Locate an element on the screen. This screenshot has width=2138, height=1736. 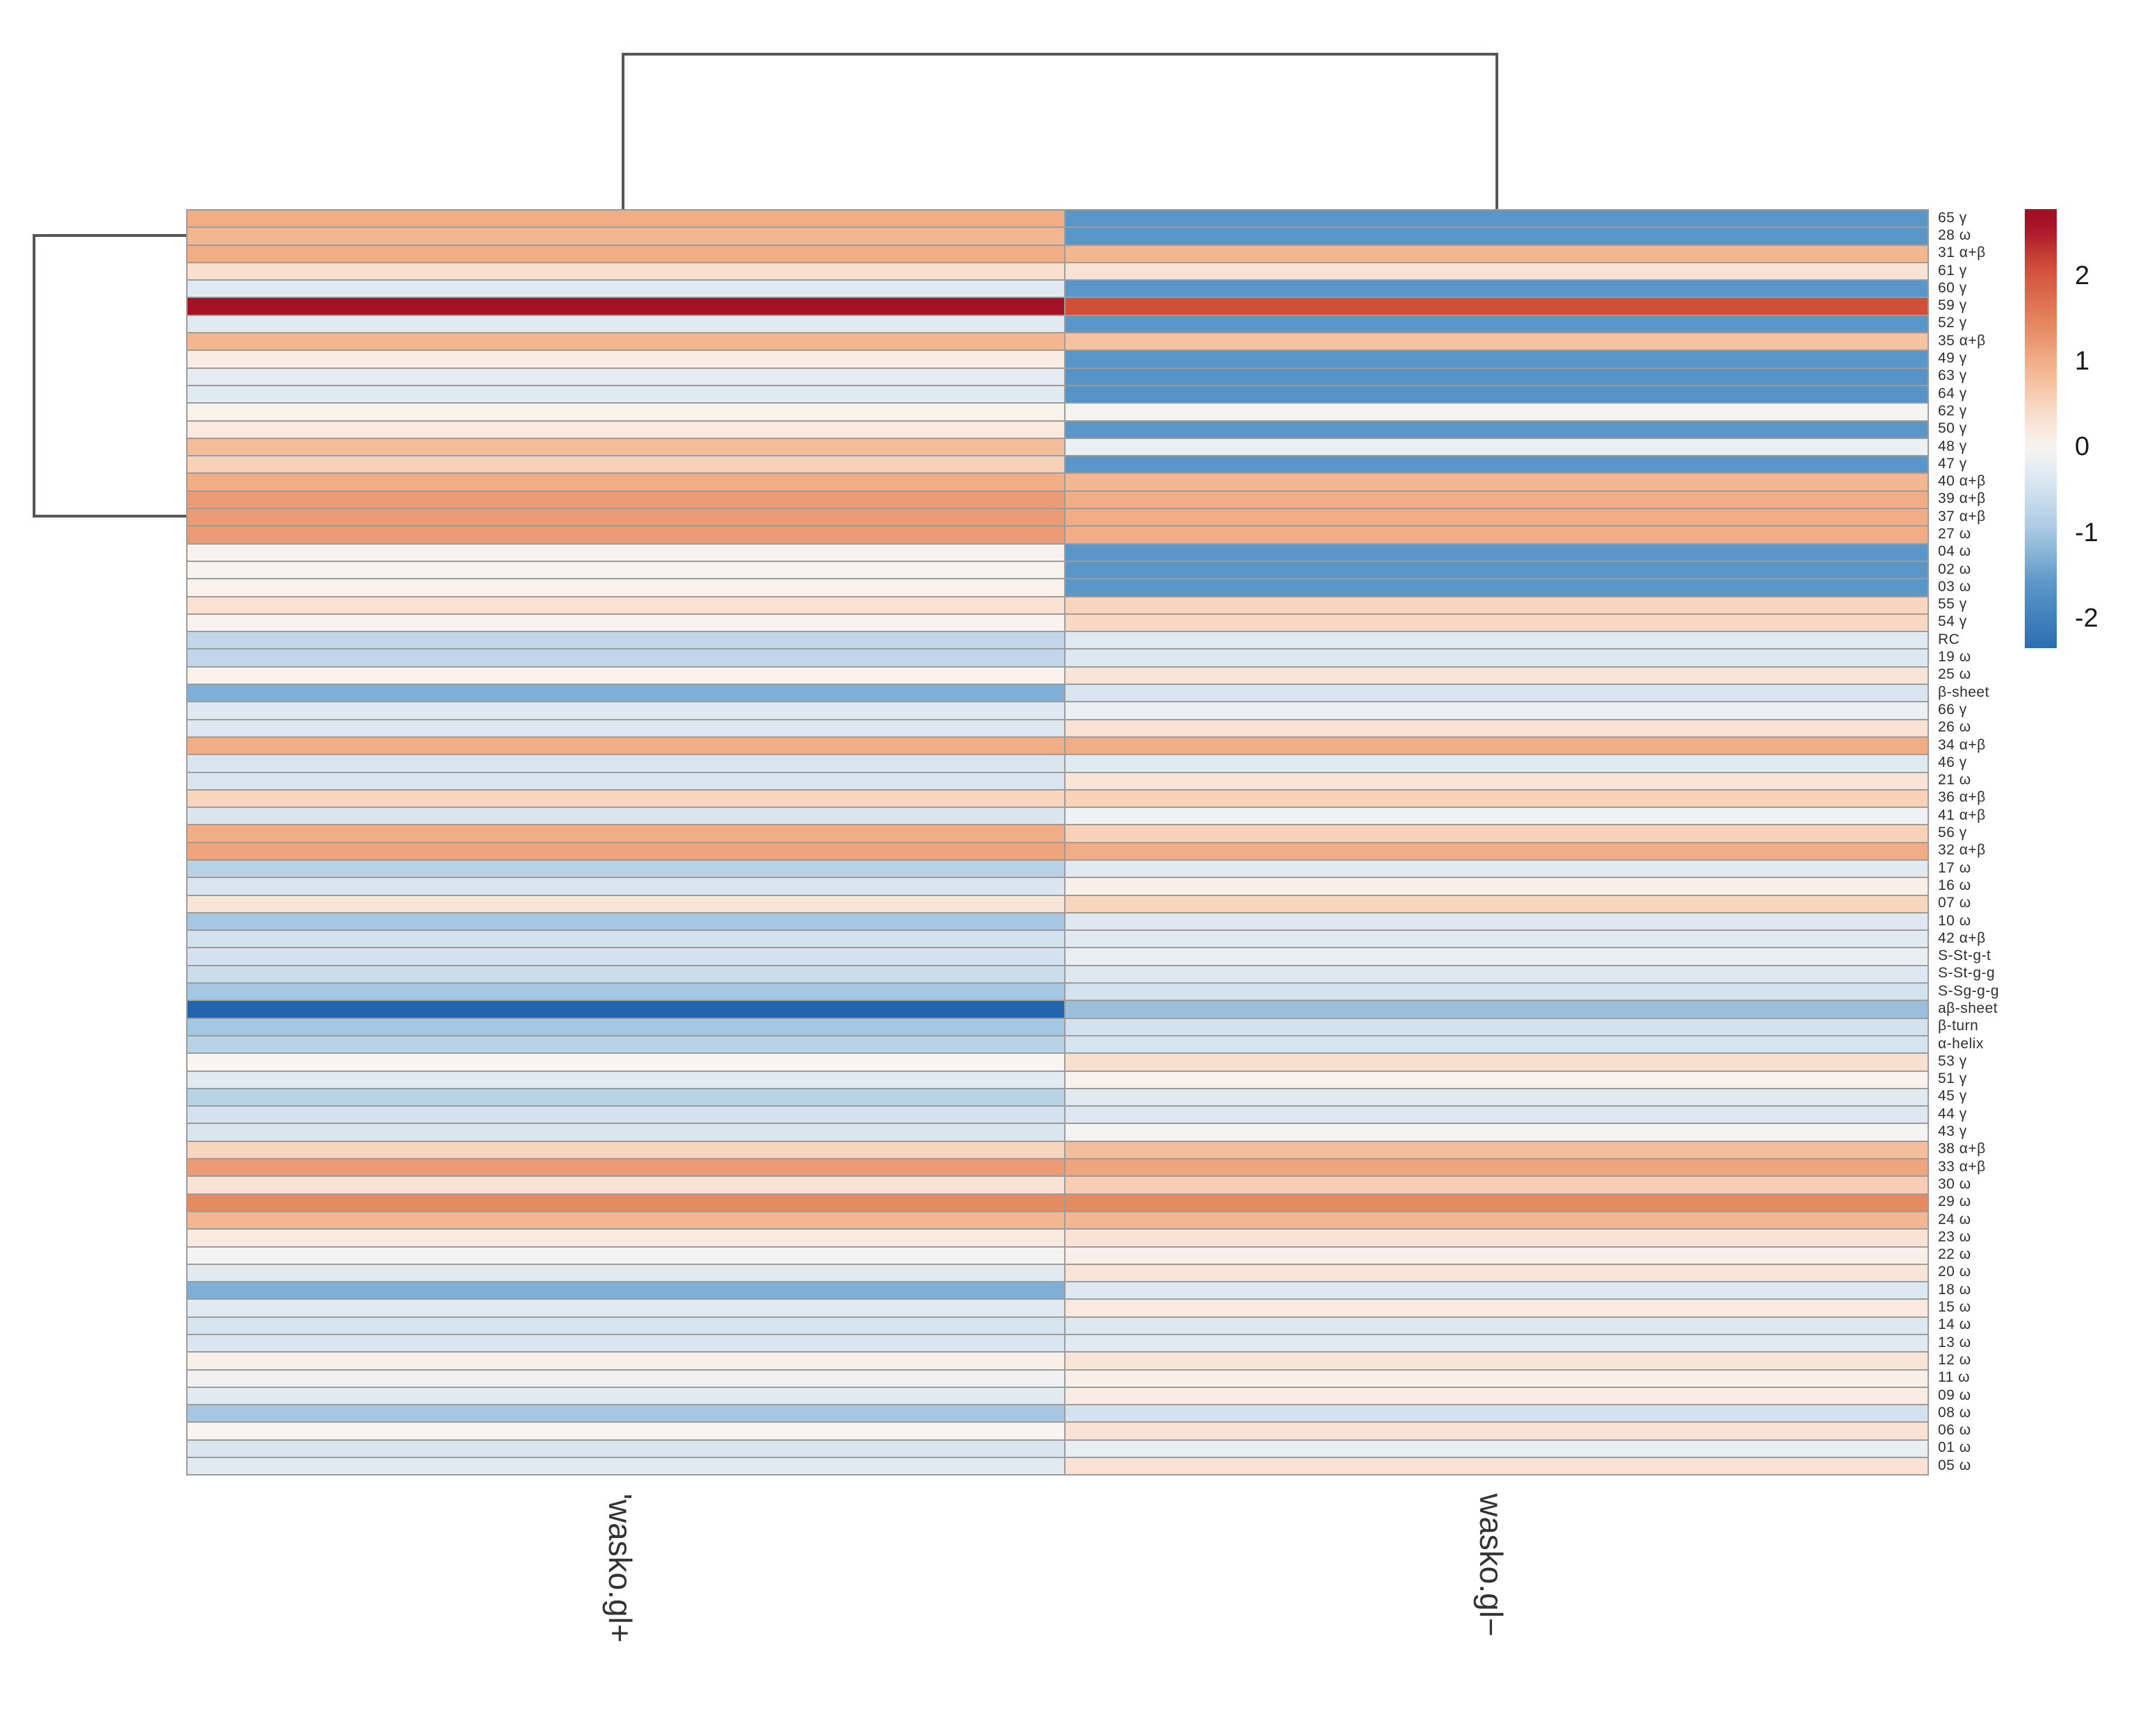
column-label-wasko-gl-plus: 'wasko.gl+ is located at coordinates (695, 1568).